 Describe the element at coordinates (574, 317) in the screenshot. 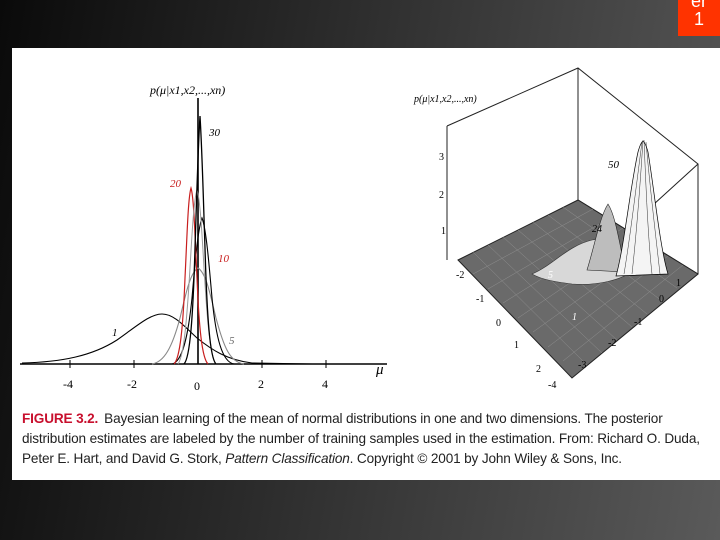

I see `peak-label: 1` at that location.